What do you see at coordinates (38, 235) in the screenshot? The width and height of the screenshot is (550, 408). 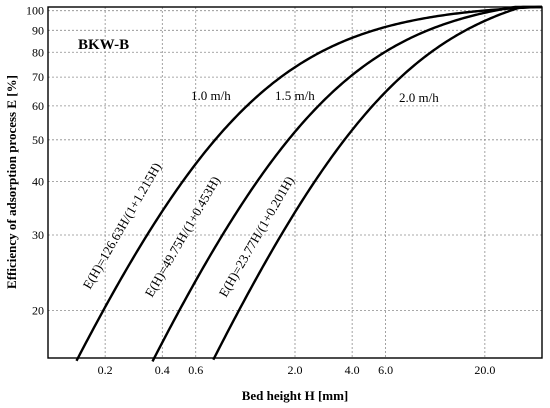 I see `y-tick-label: 30` at bounding box center [38, 235].